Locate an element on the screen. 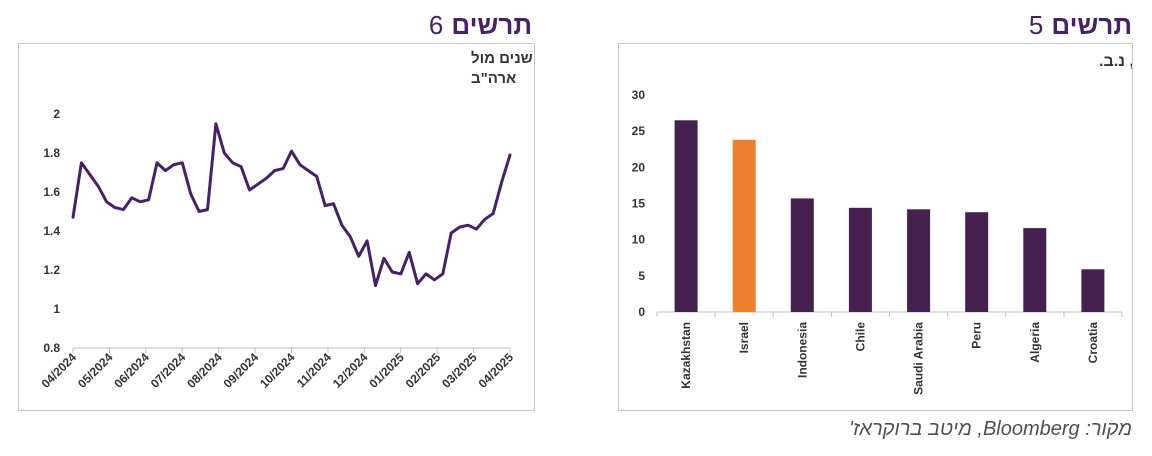 This screenshot has height=456, width=1152. bar-y-tick-label: 10 is located at coordinates (639, 240).